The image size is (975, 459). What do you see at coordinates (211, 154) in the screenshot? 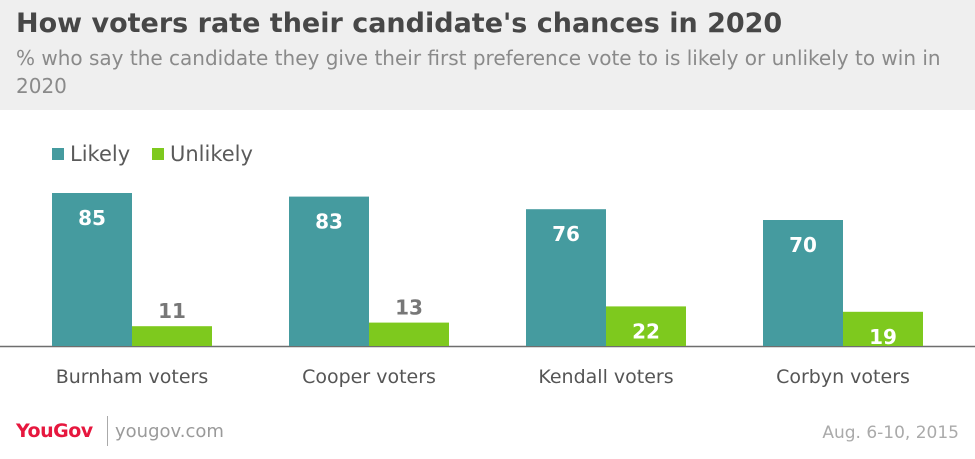
I see `legend-label-unlikely: Unlikely` at bounding box center [211, 154].